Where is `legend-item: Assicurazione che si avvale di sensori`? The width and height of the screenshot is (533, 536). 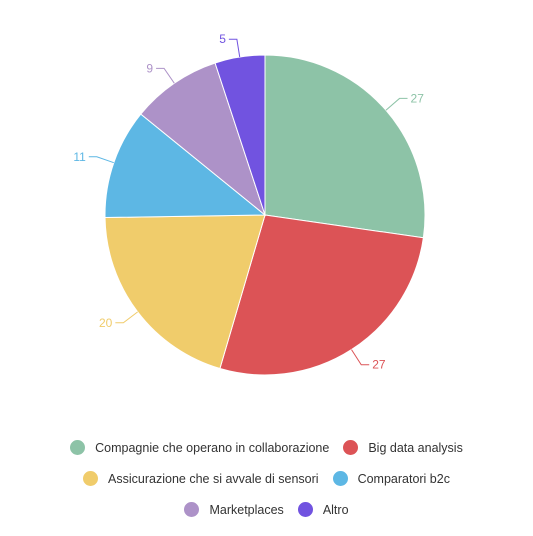 legend-item: Assicurazione che si avvale di sensori is located at coordinates (201, 478).